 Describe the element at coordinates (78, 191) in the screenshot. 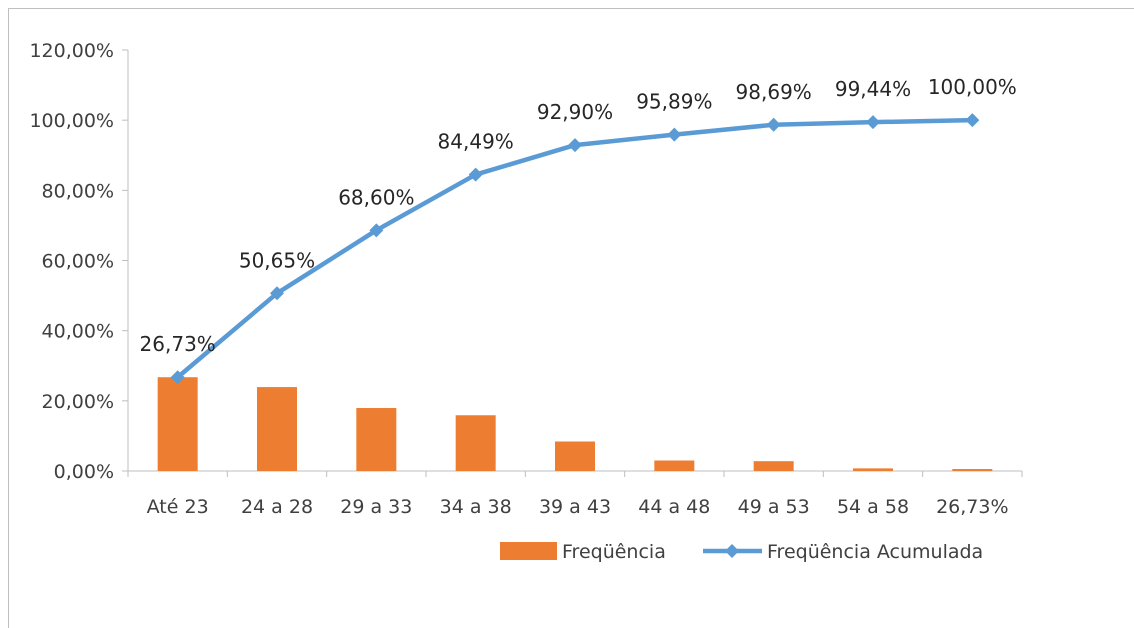

I see `y-tick-label: 80,00%` at that location.